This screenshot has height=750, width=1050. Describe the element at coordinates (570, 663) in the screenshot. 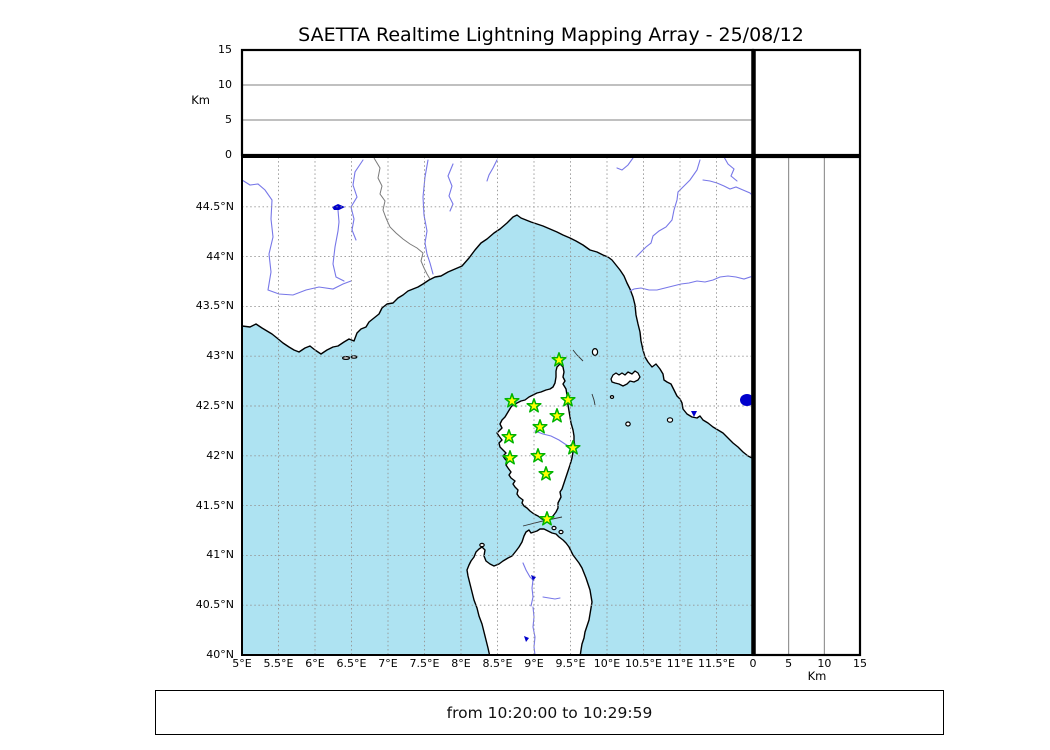

I see `lon-tick-label: 9.5°E` at that location.